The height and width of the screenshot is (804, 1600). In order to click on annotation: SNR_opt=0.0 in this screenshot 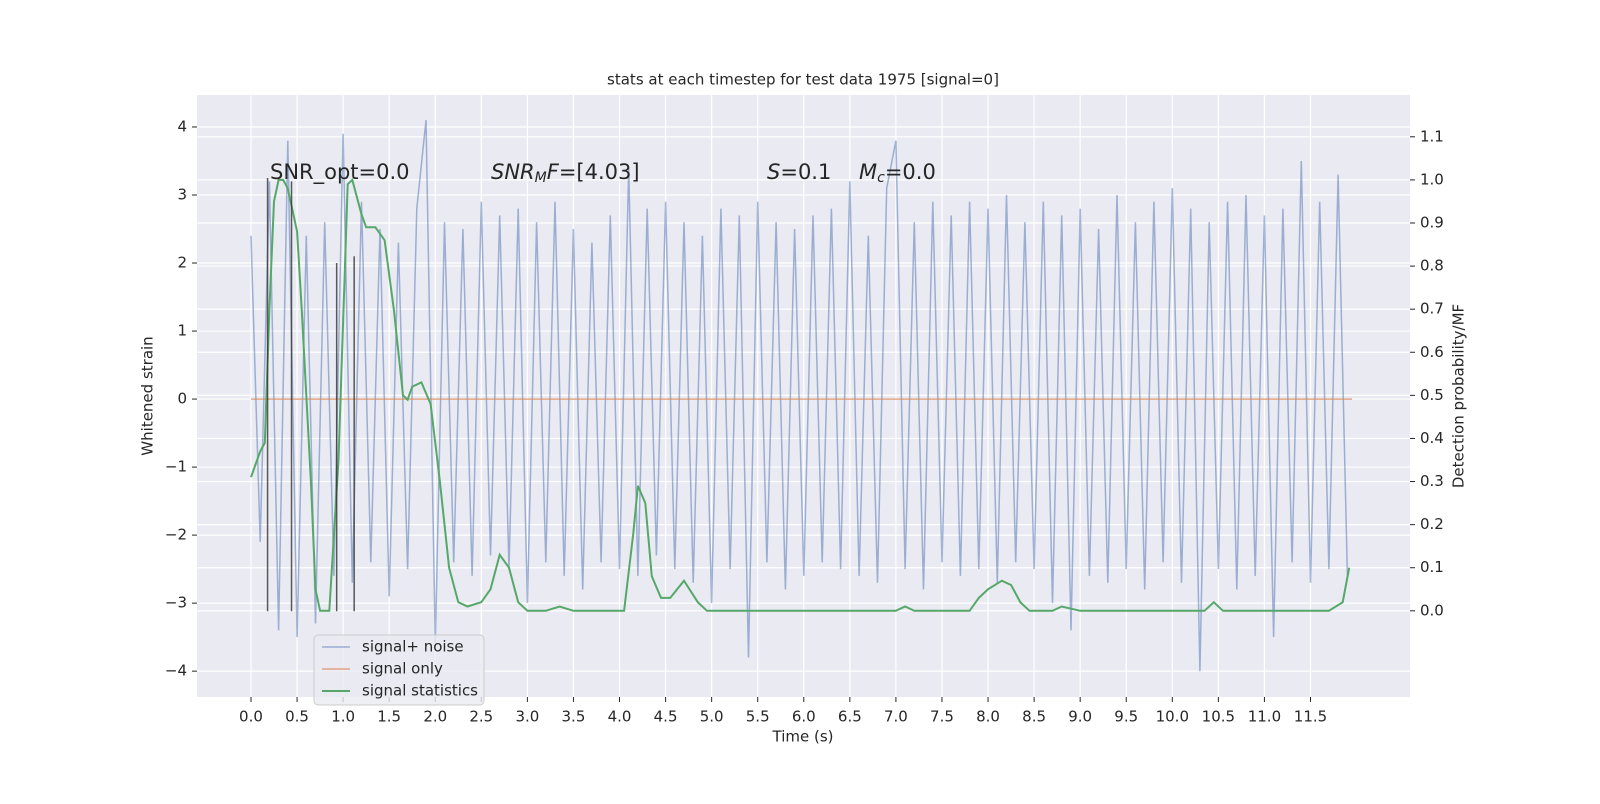, I will do `click(340, 172)`.